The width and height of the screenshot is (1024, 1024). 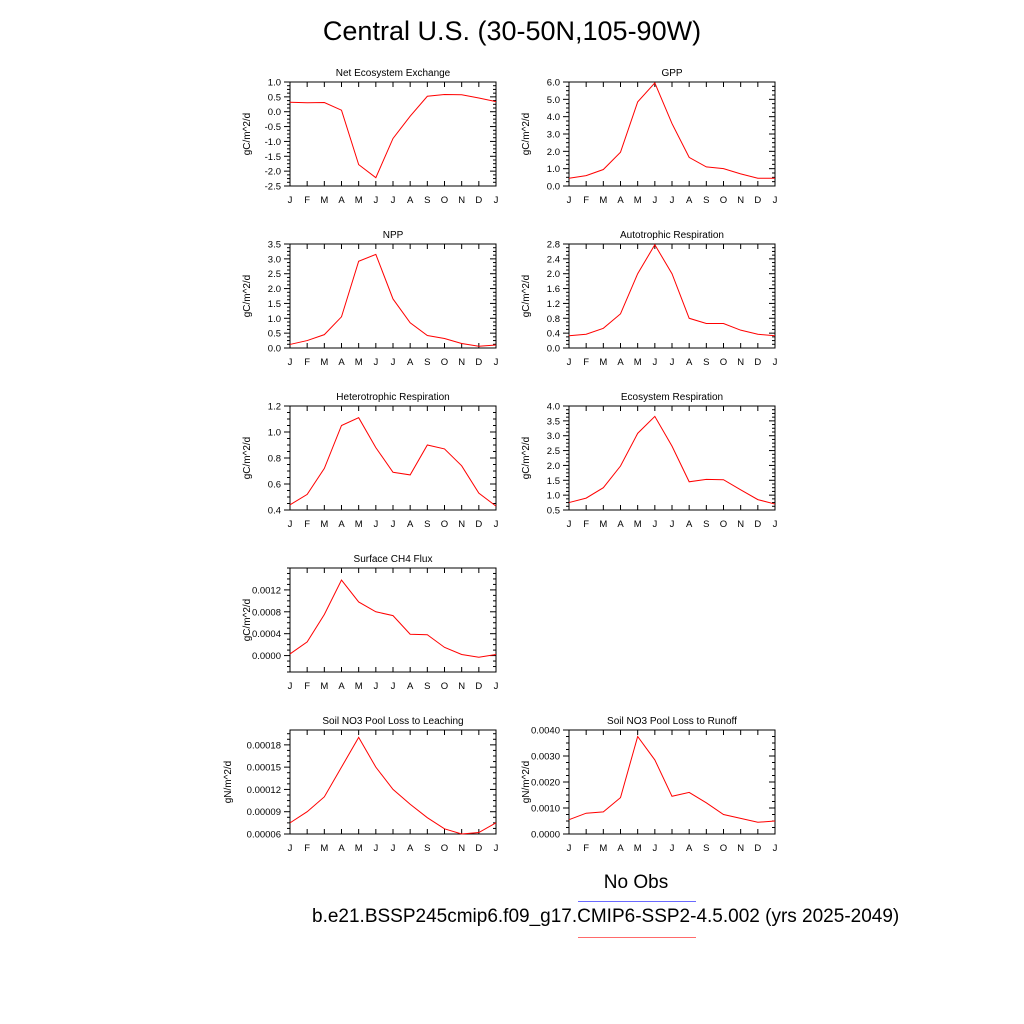 I want to click on y-tick-label: 0.0000, so click(x=545, y=835).